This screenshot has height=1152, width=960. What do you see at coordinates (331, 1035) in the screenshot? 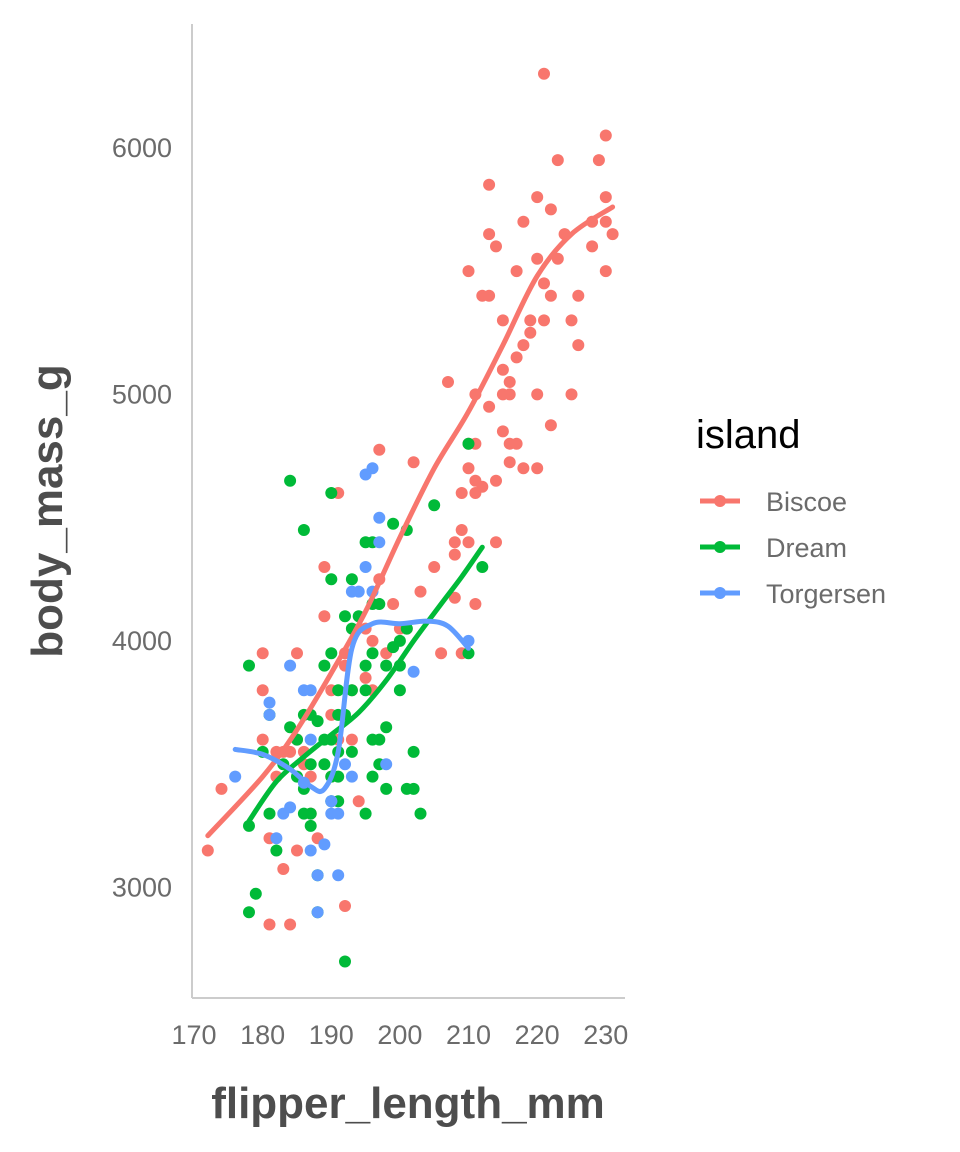
I see `x-tick-label: 190` at bounding box center [331, 1035].